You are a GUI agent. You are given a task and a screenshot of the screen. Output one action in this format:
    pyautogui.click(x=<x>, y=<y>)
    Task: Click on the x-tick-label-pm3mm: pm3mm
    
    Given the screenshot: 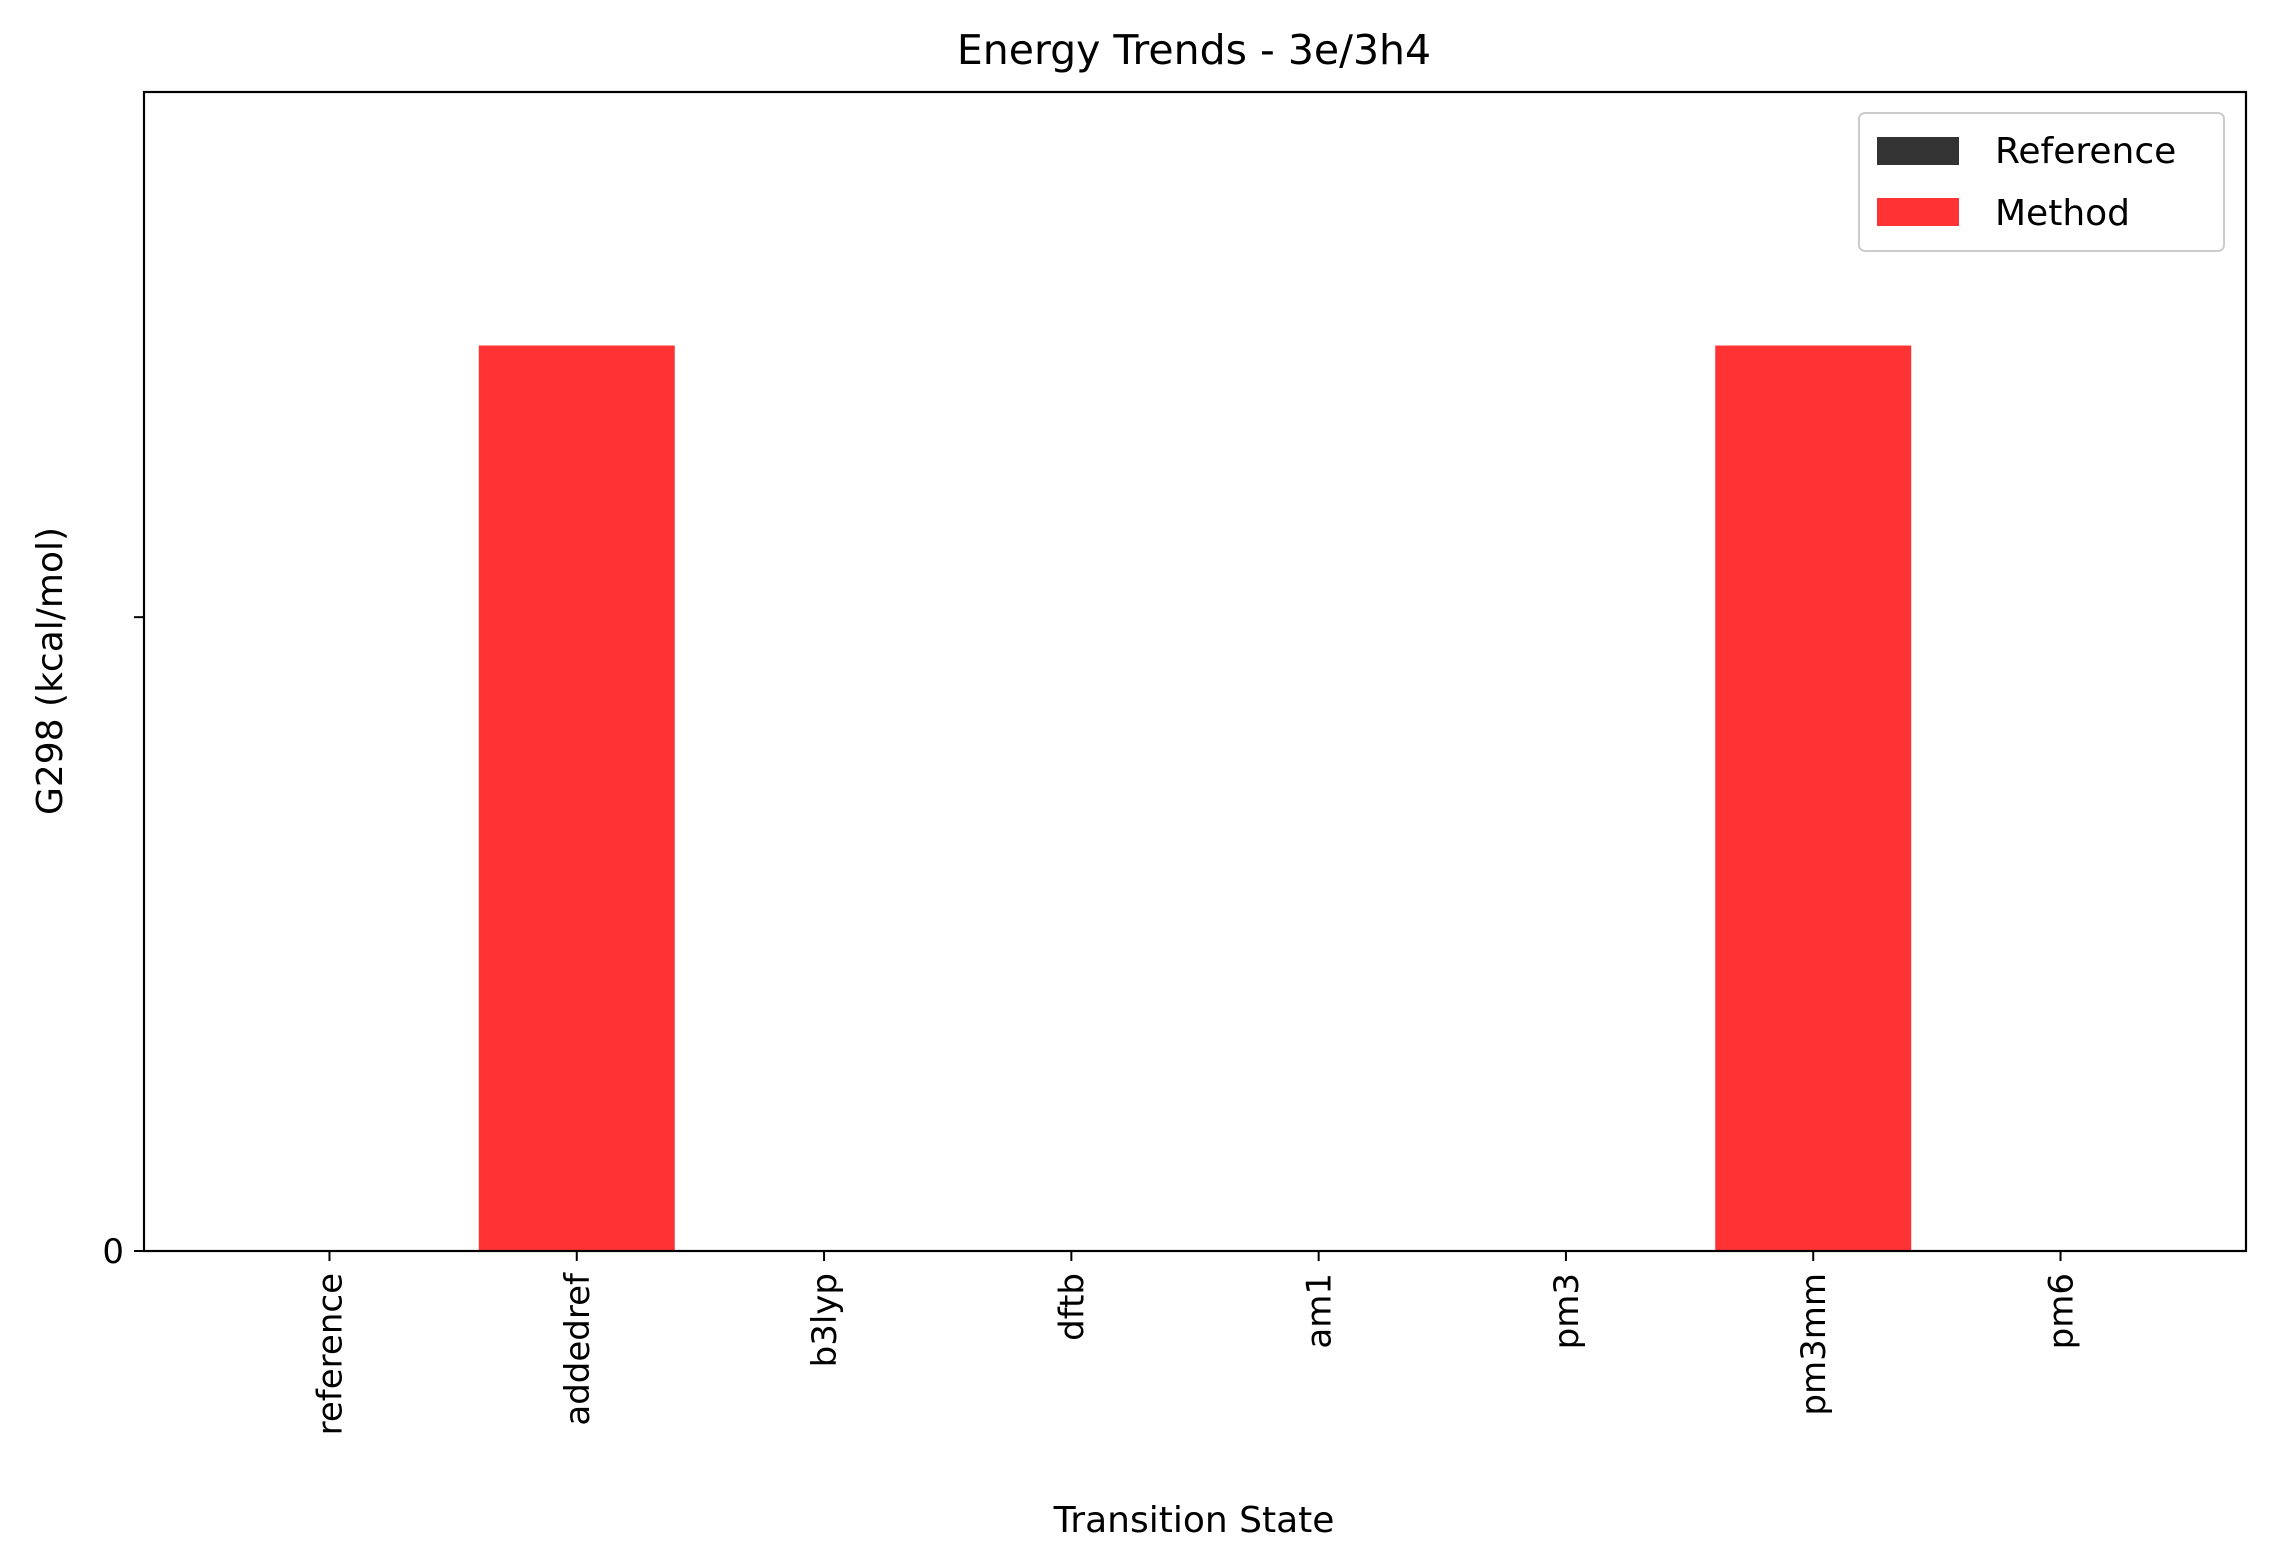 What is the action you would take?
    pyautogui.click(x=1814, y=1344)
    